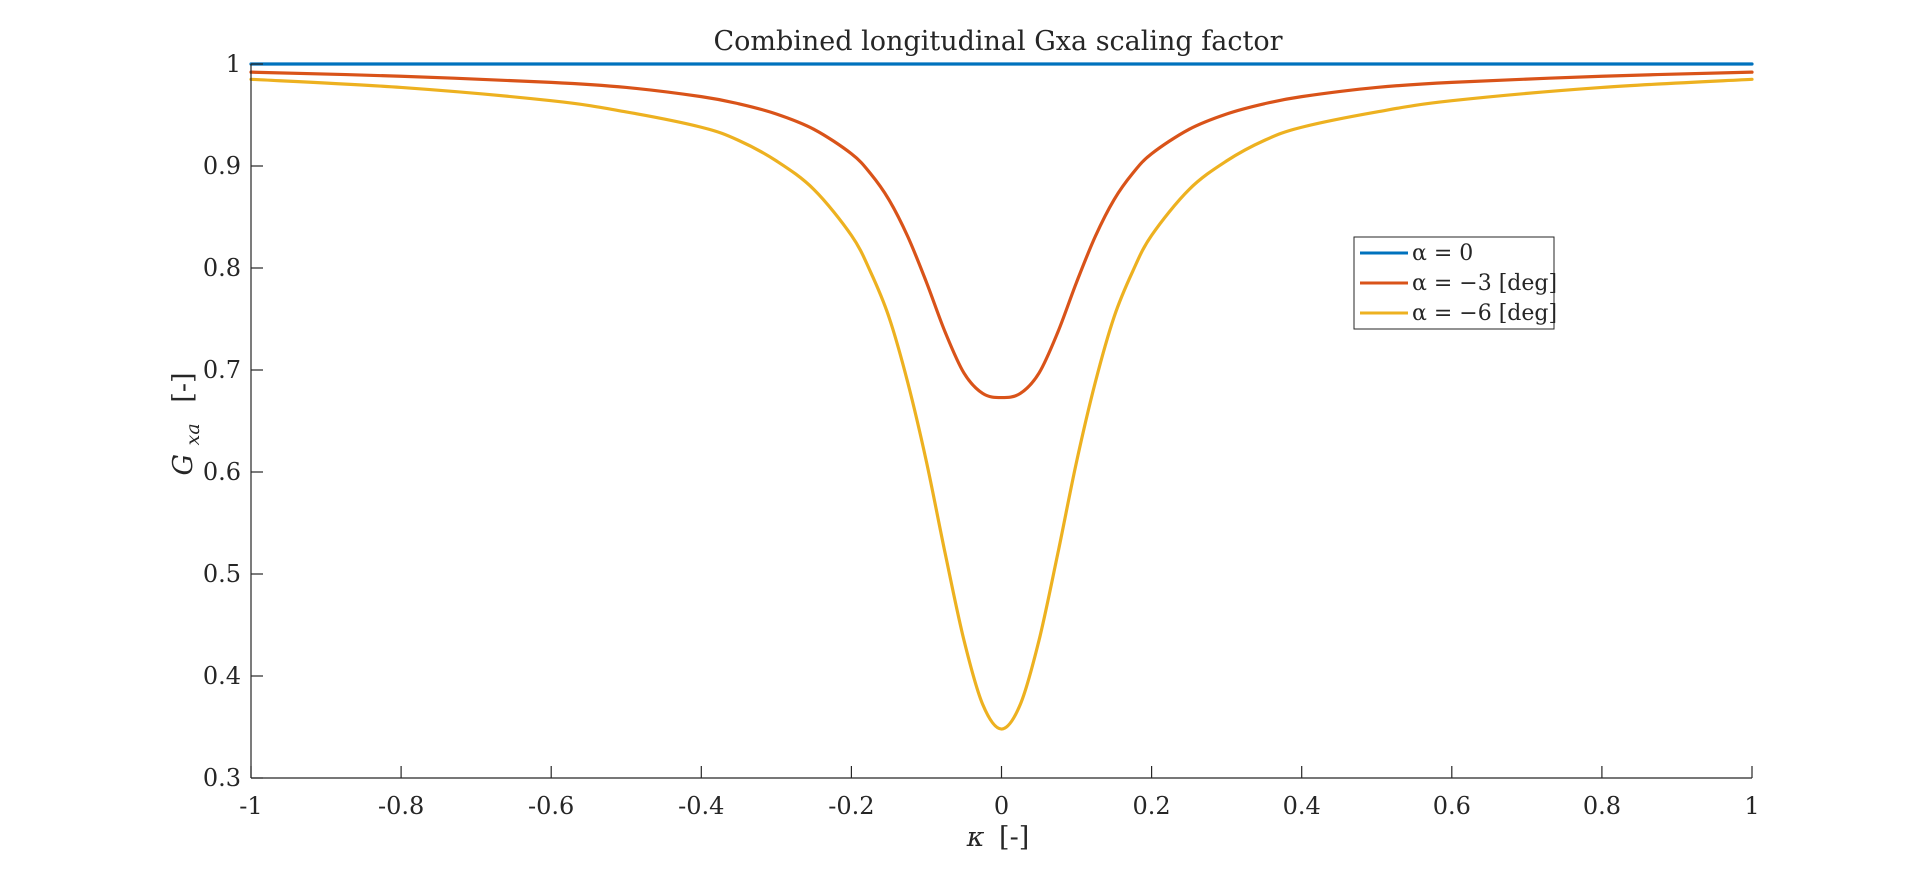  I want to click on y-axis-label: G xa [-], so click(187, 423).